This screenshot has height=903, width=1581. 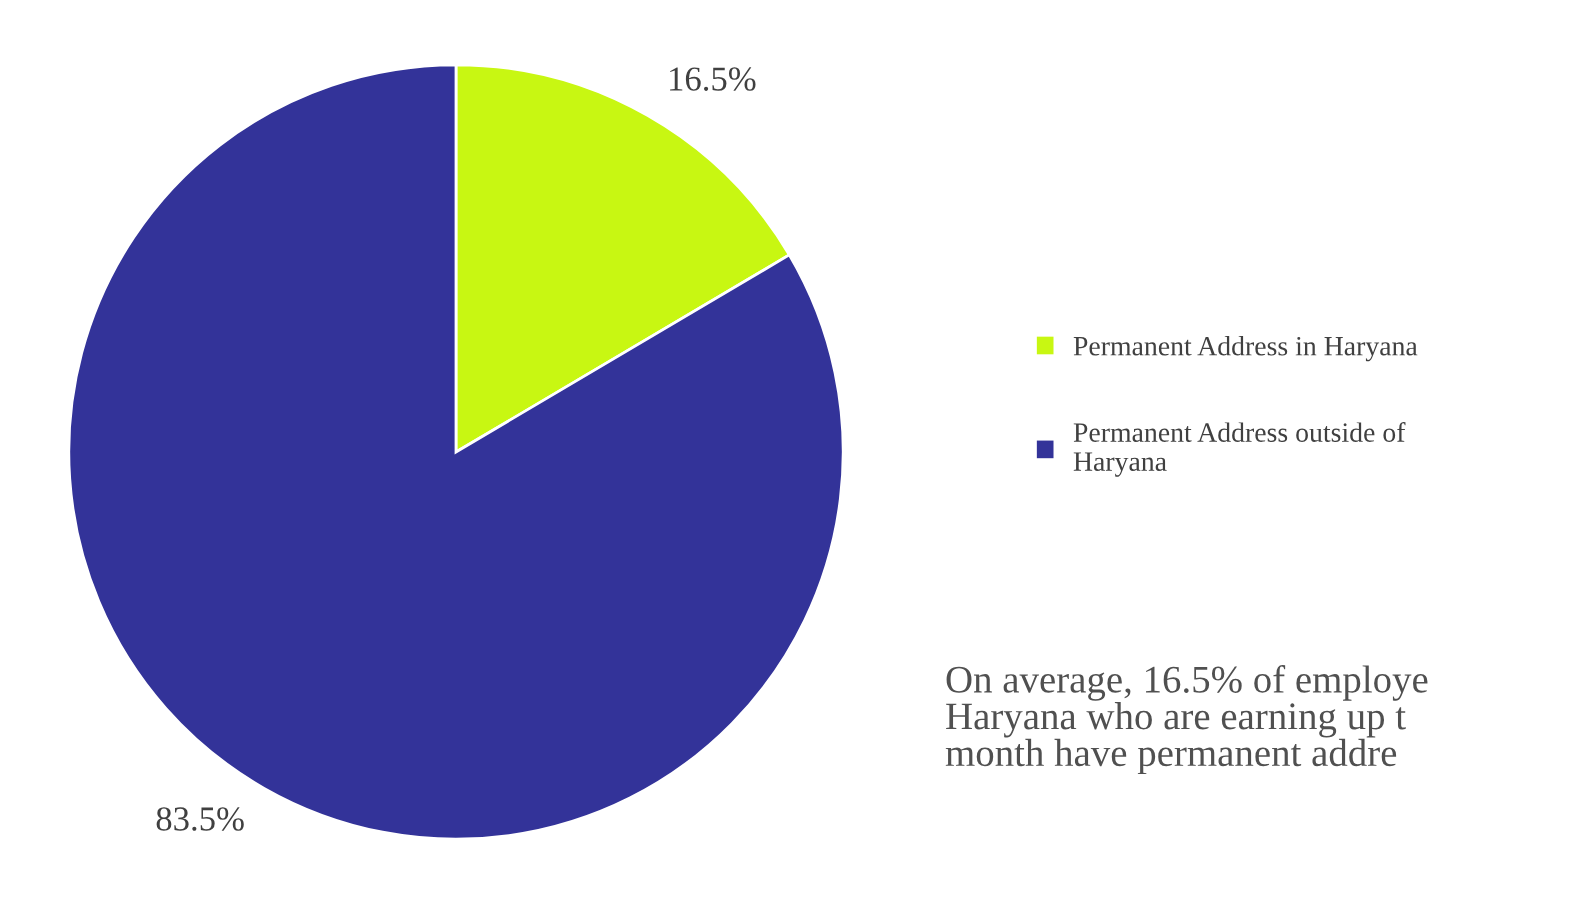 I want to click on legend-label: Permanent Address outside of Haryana, so click(x=1239, y=449).